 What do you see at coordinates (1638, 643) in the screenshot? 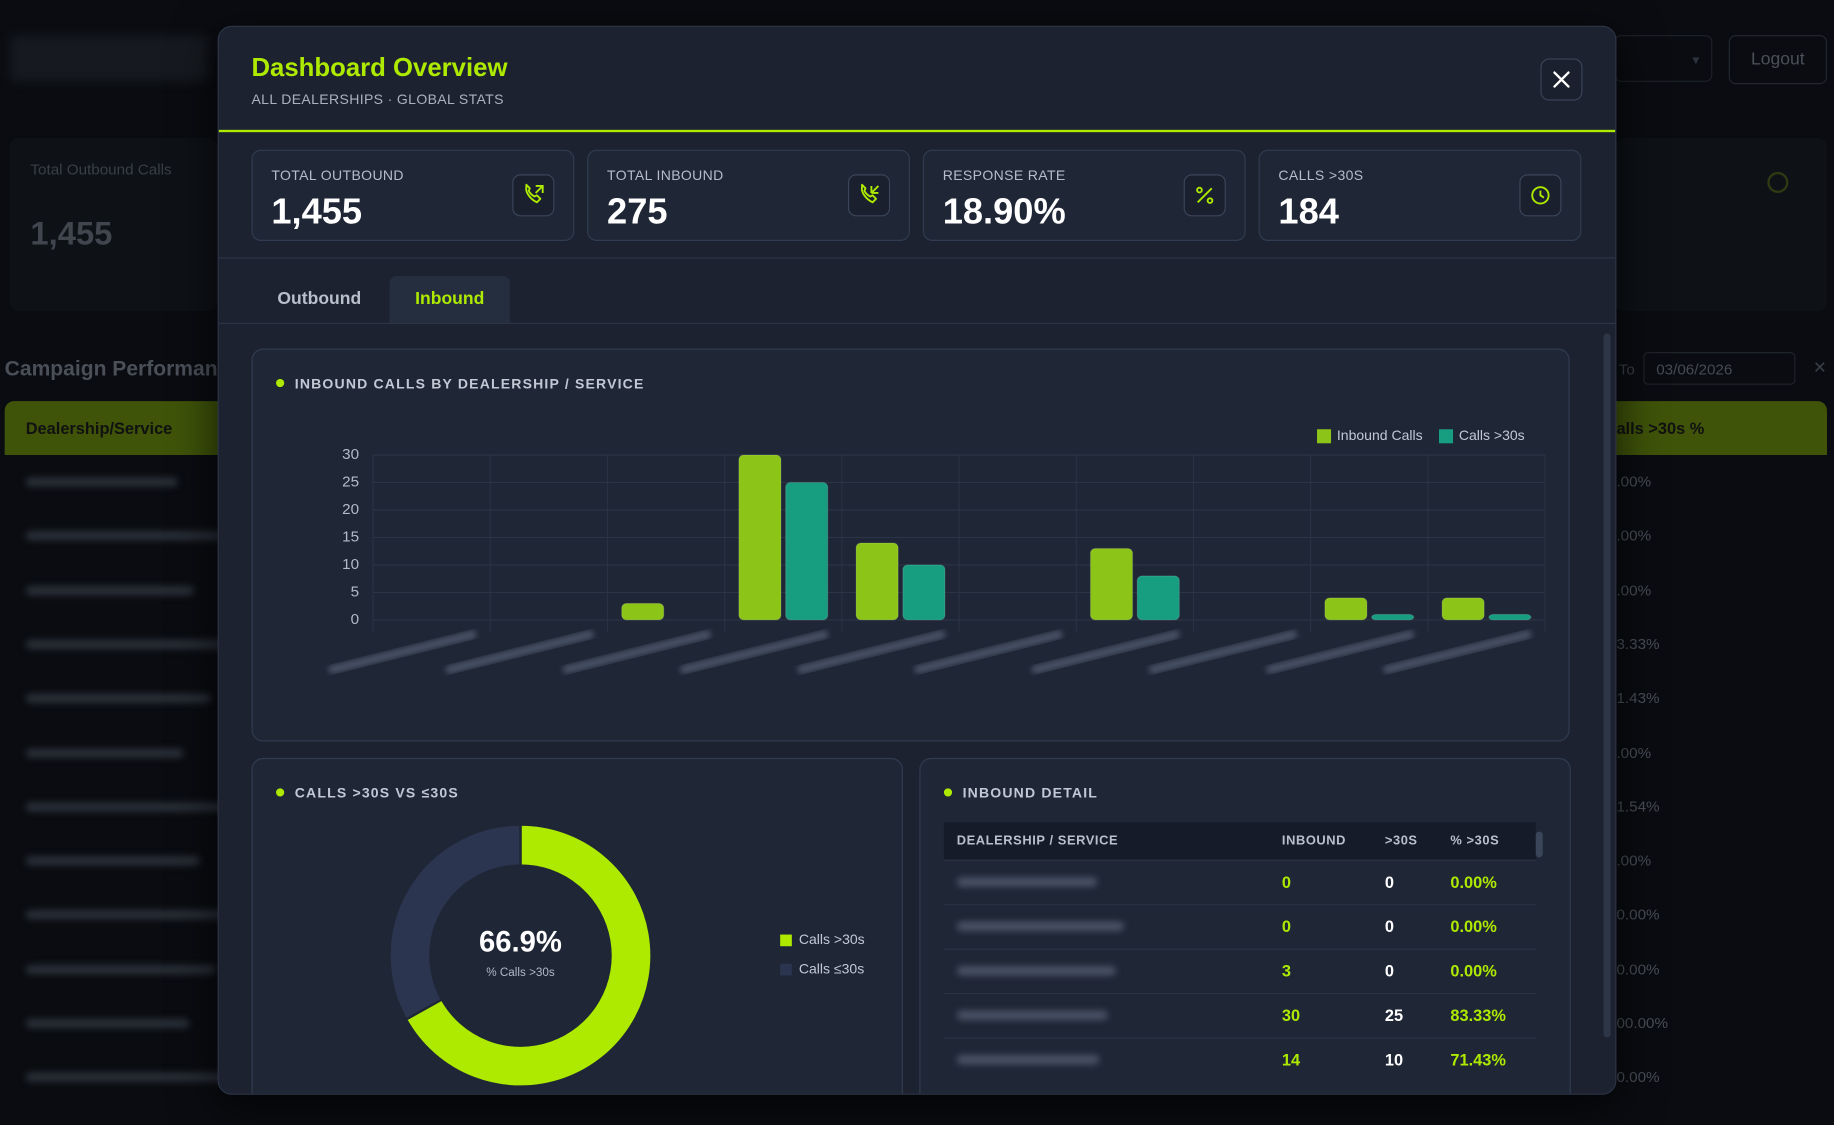
I see `row-value: 3.33%` at bounding box center [1638, 643].